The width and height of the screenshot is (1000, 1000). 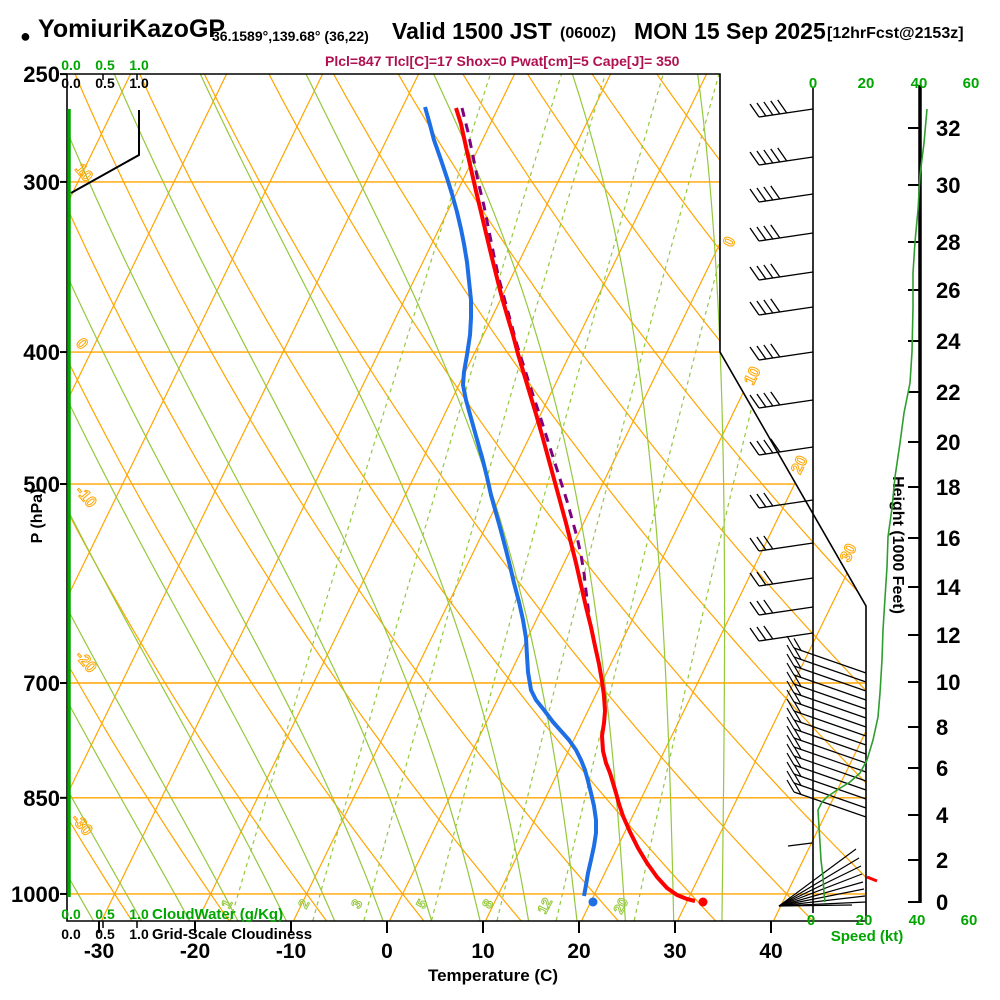 What do you see at coordinates (703, 902) in the screenshot?
I see `surface-temp-dot` at bounding box center [703, 902].